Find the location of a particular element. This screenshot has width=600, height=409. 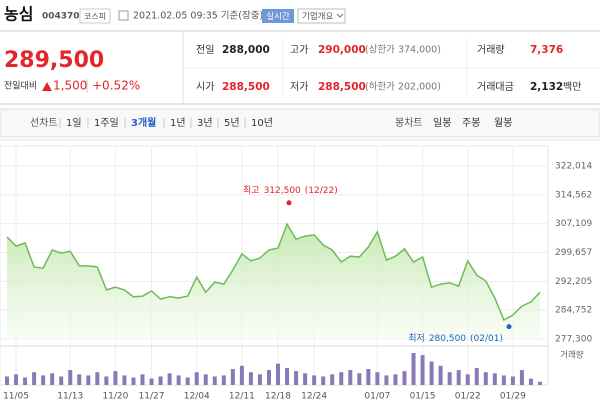

y-tick-label: 277,300 is located at coordinates (573, 340).